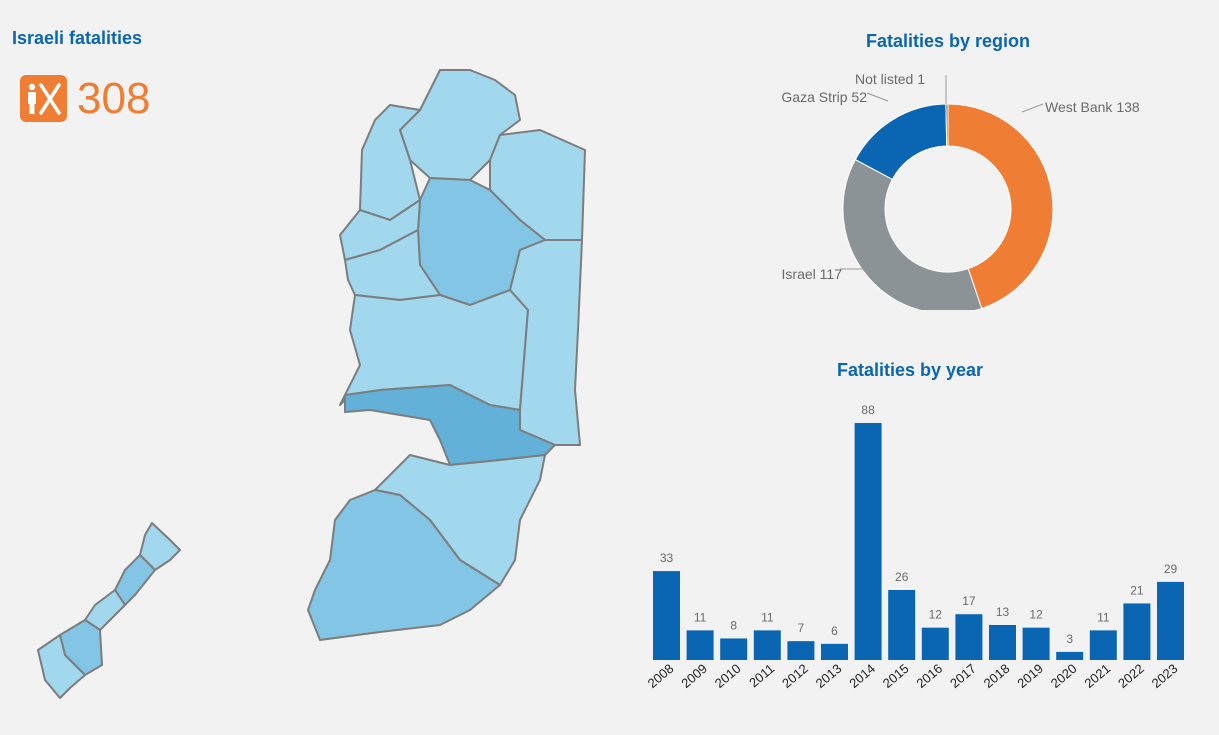  Describe the element at coordinates (912, 234) in the screenshot. I see `donut-slice-israel` at that location.